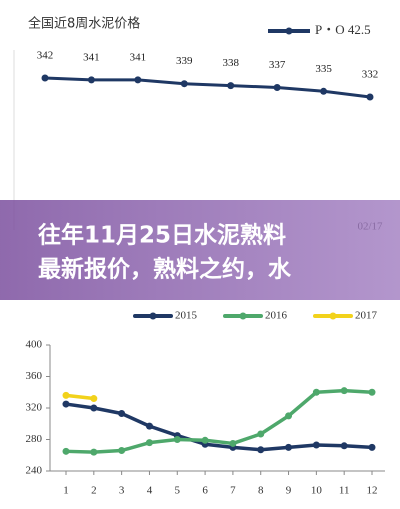 The height and width of the screenshot is (509, 400). I want to click on x-tick-label: 7, so click(233, 491).